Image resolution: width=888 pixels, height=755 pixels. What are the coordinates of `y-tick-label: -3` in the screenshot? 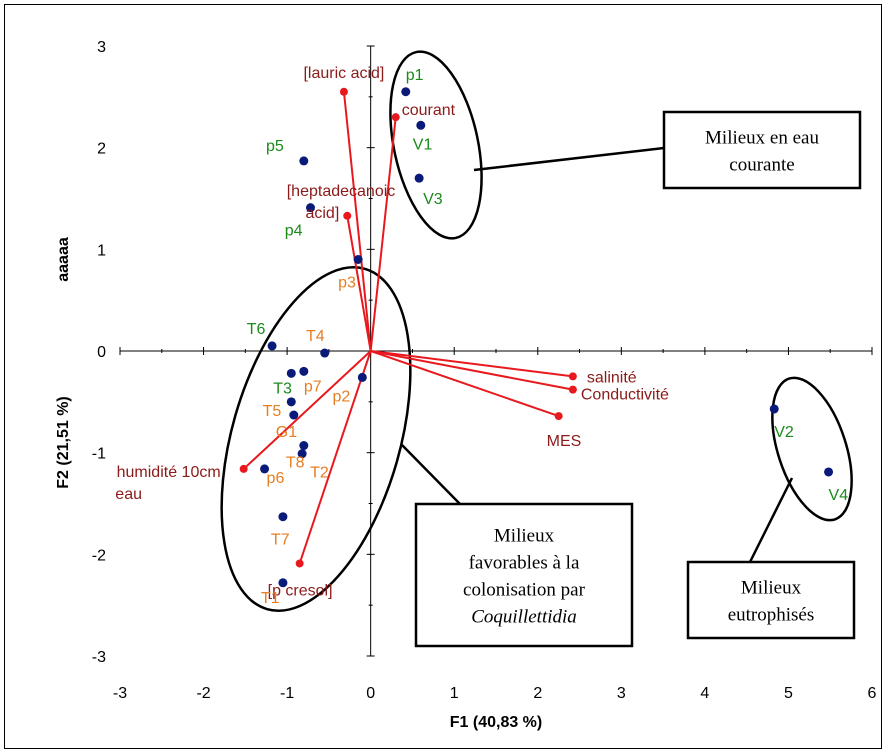 It's located at (99, 657).